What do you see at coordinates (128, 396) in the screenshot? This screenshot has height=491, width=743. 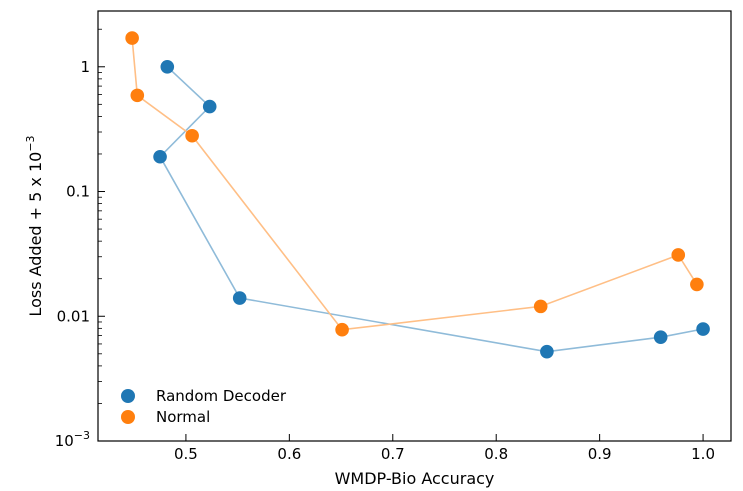 I see `legend-marker-random-decoder` at bounding box center [128, 396].